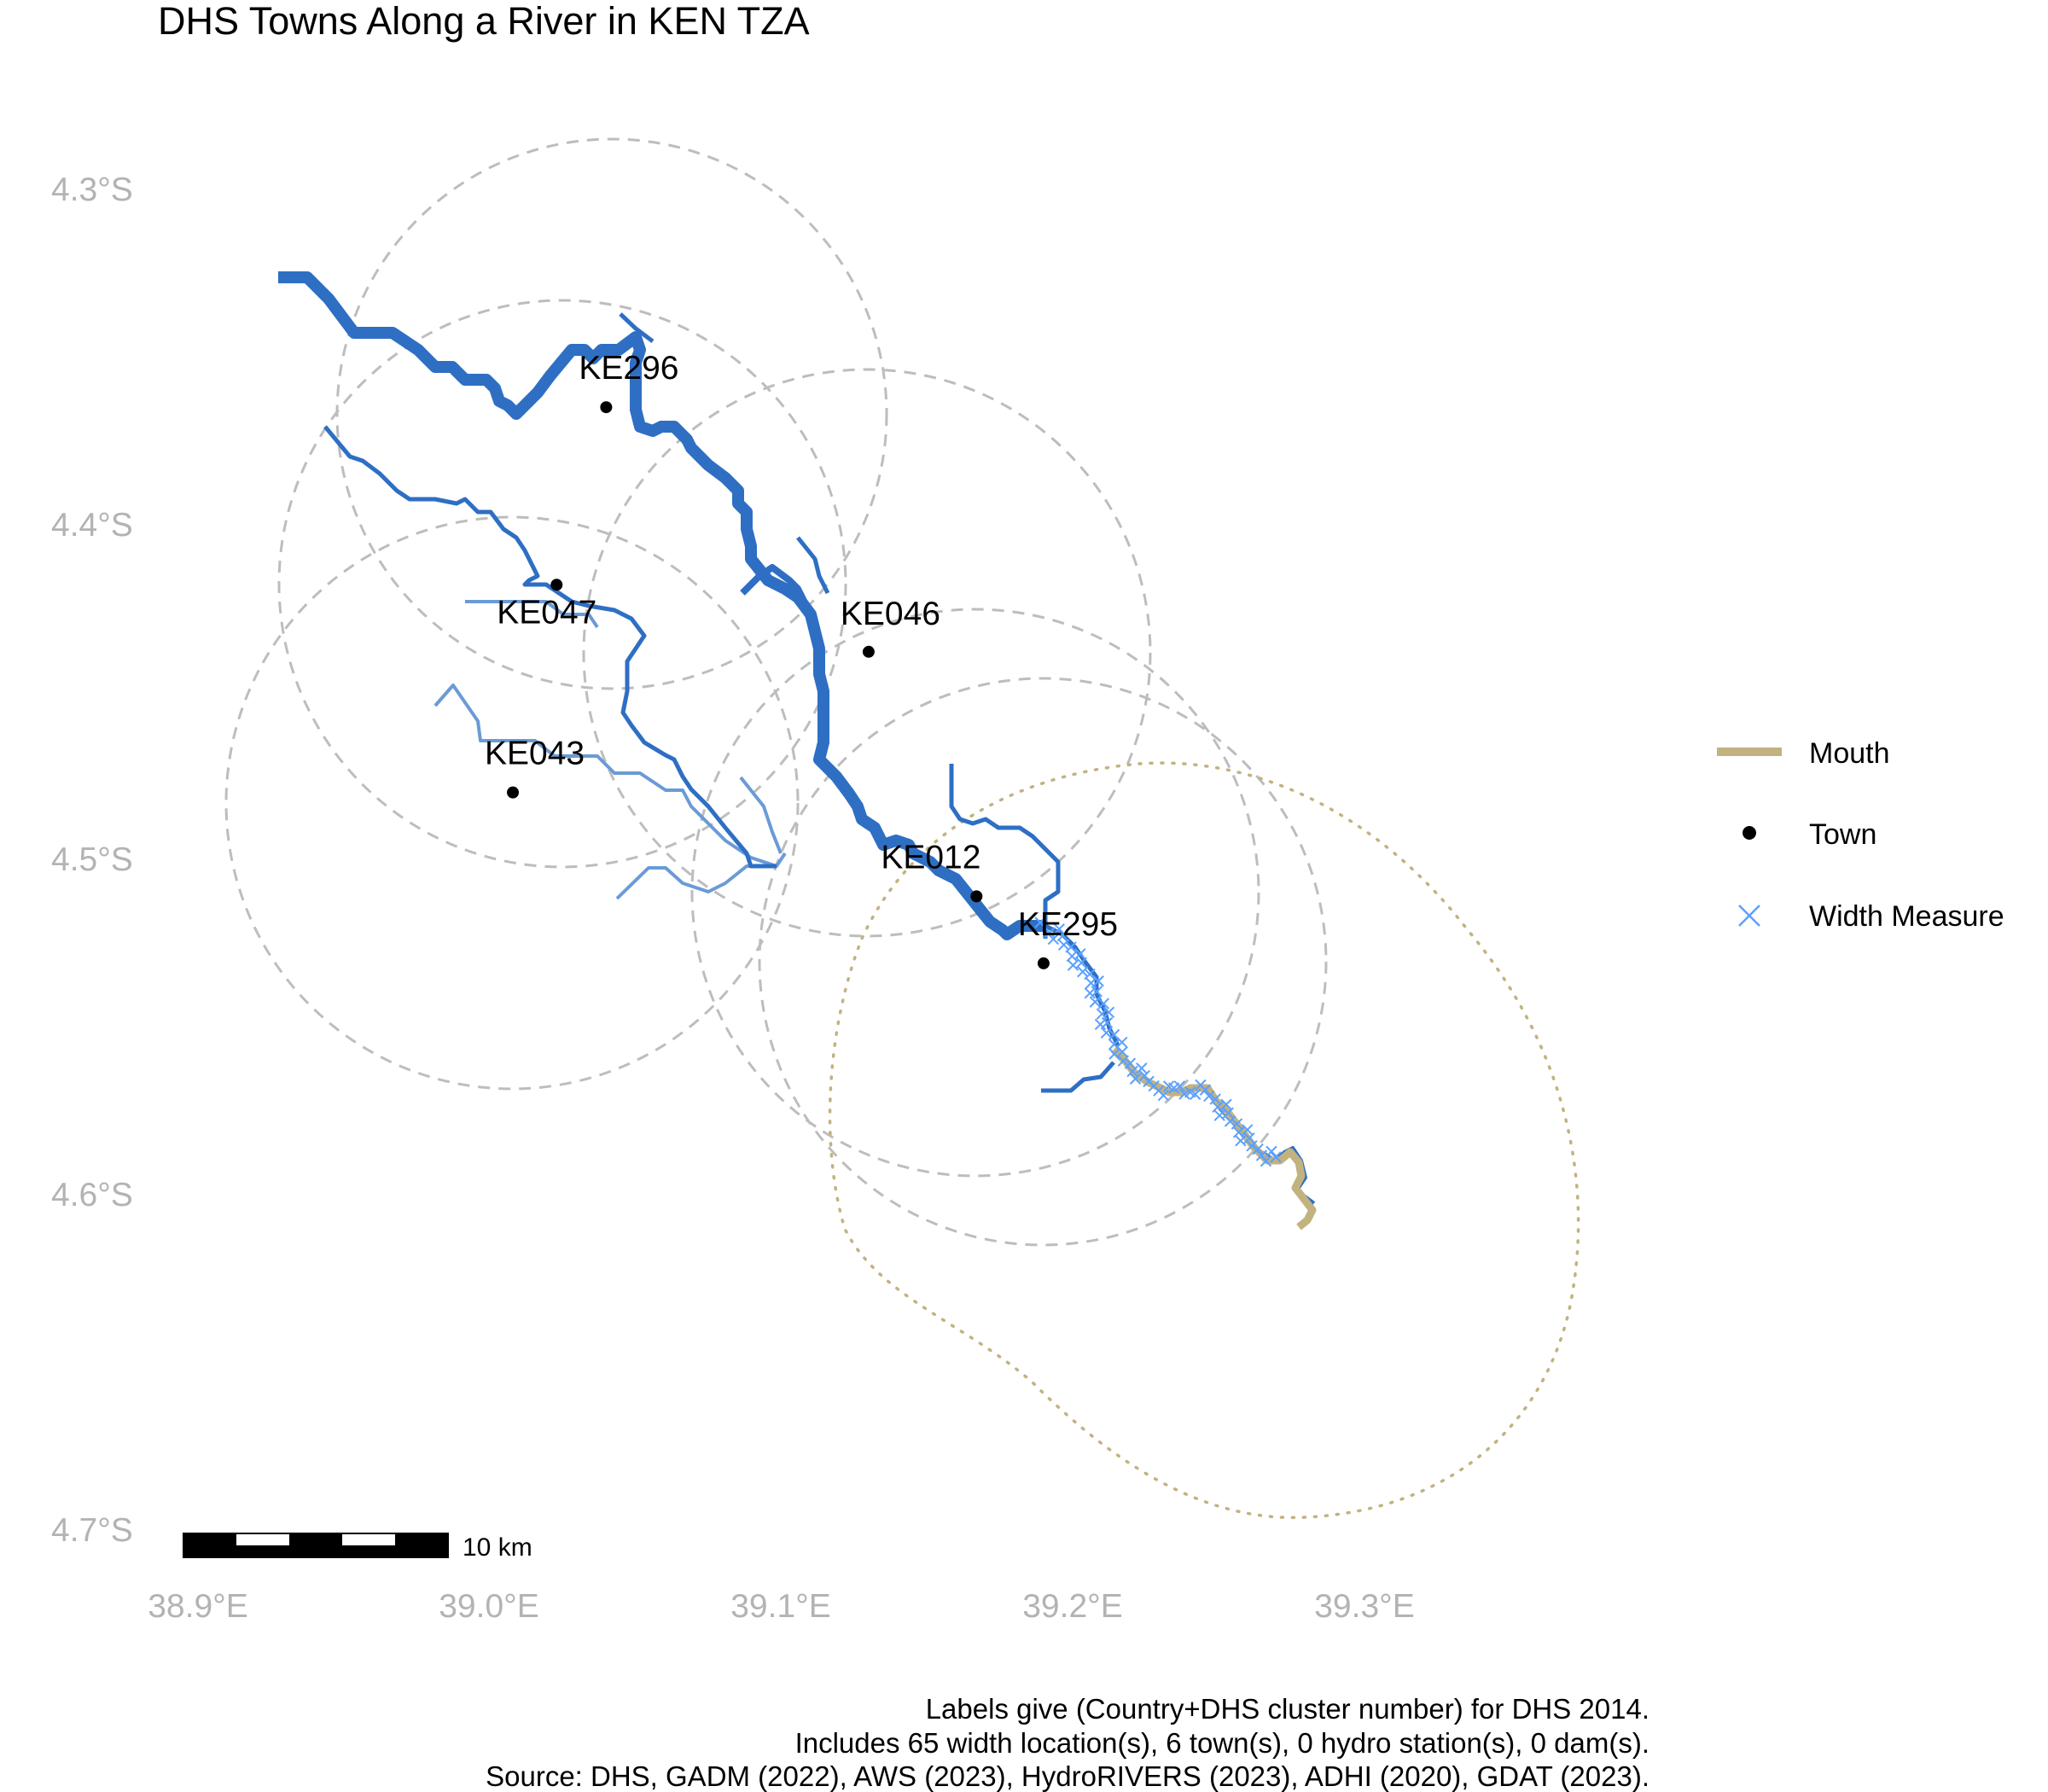 This screenshot has width=2048, height=1792. Describe the element at coordinates (92, 190) in the screenshot. I see `lat-tick: 4.3°S` at that location.